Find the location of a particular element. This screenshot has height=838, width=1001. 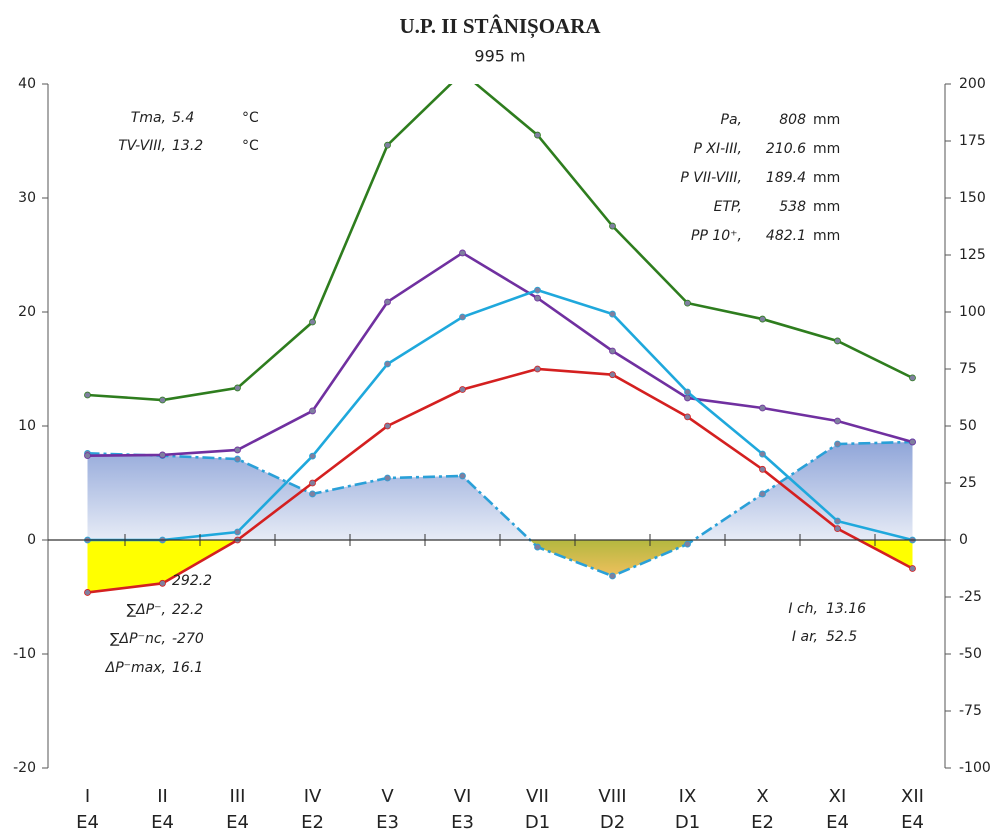

x-tick-label: XII is located at coordinates (912, 796).